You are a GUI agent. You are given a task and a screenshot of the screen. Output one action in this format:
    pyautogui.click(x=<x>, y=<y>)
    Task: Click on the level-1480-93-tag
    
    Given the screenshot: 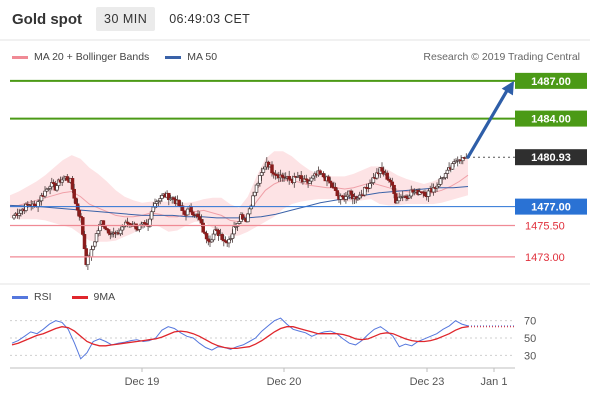 What is the action you would take?
    pyautogui.click(x=551, y=157)
    